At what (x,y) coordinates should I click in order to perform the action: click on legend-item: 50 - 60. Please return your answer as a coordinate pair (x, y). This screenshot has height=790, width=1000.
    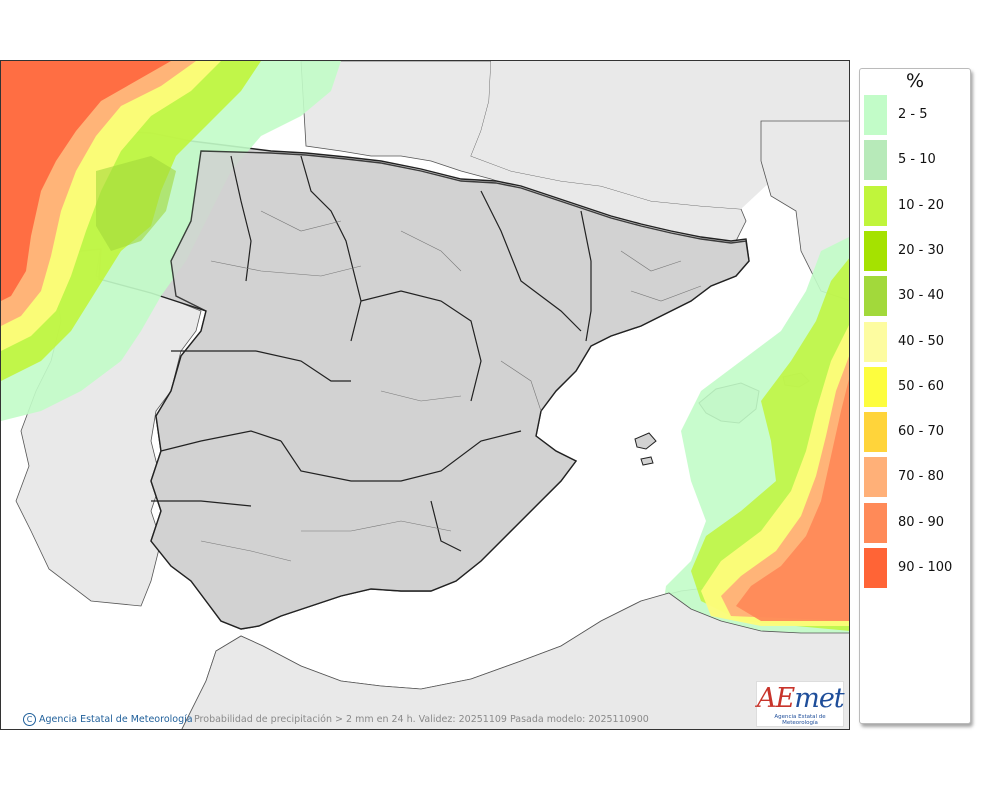
    Looking at the image, I should click on (916, 386).